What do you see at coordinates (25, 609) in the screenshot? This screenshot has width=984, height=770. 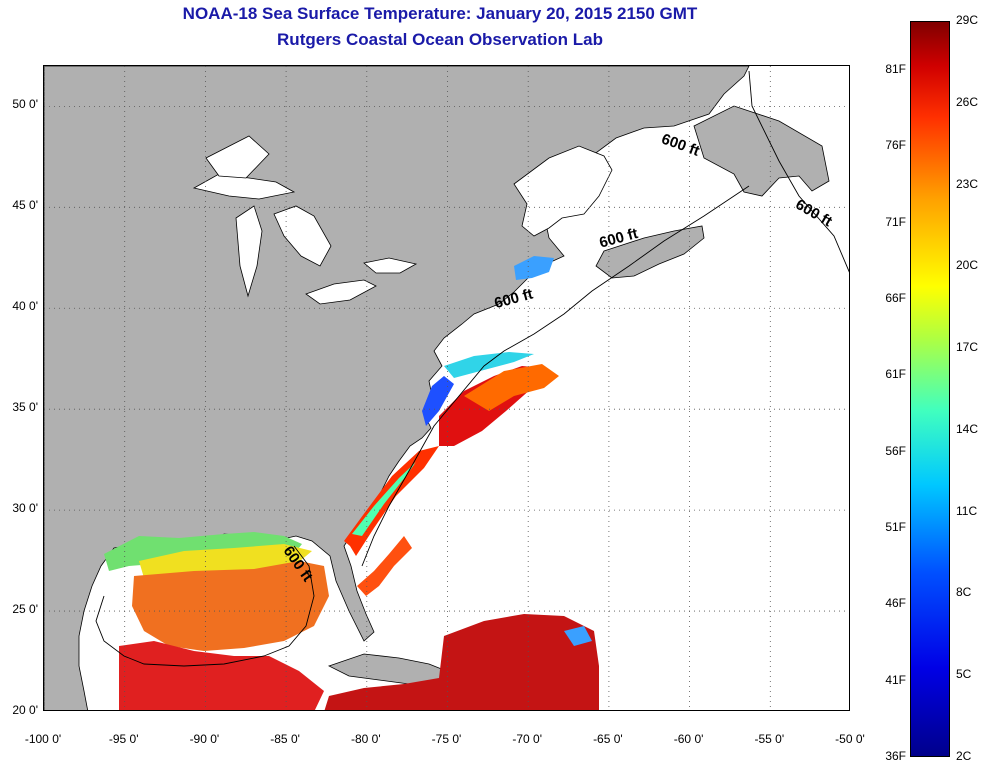 I see `latitude-tick-label: 25 0'` at bounding box center [25, 609].